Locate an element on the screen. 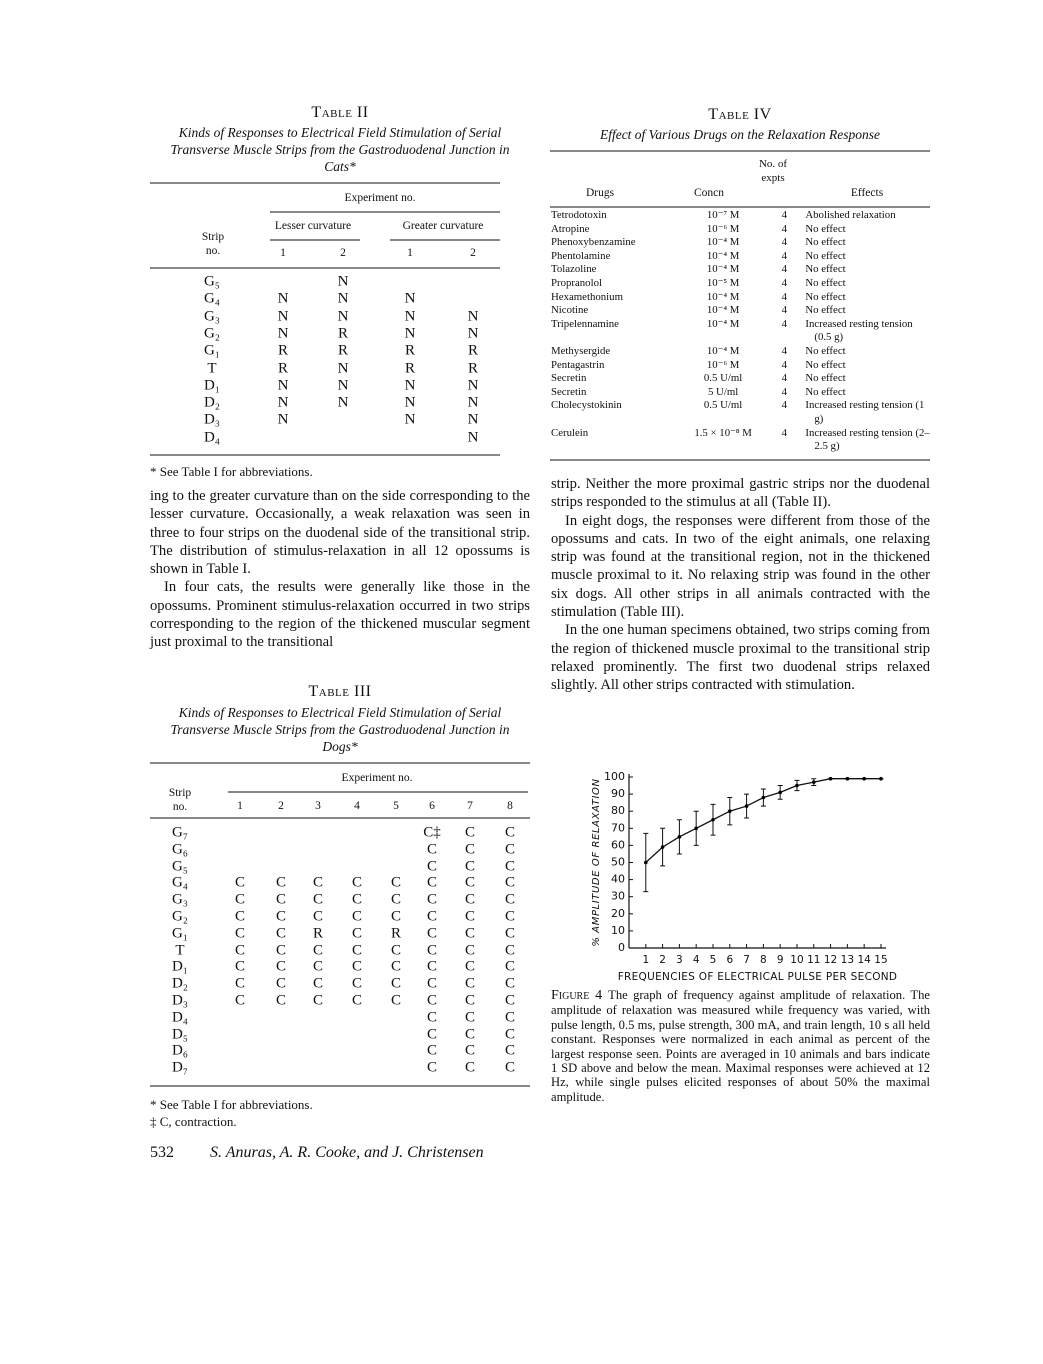 The image size is (1043, 1364). x-tick-label: 9 is located at coordinates (780, 960).